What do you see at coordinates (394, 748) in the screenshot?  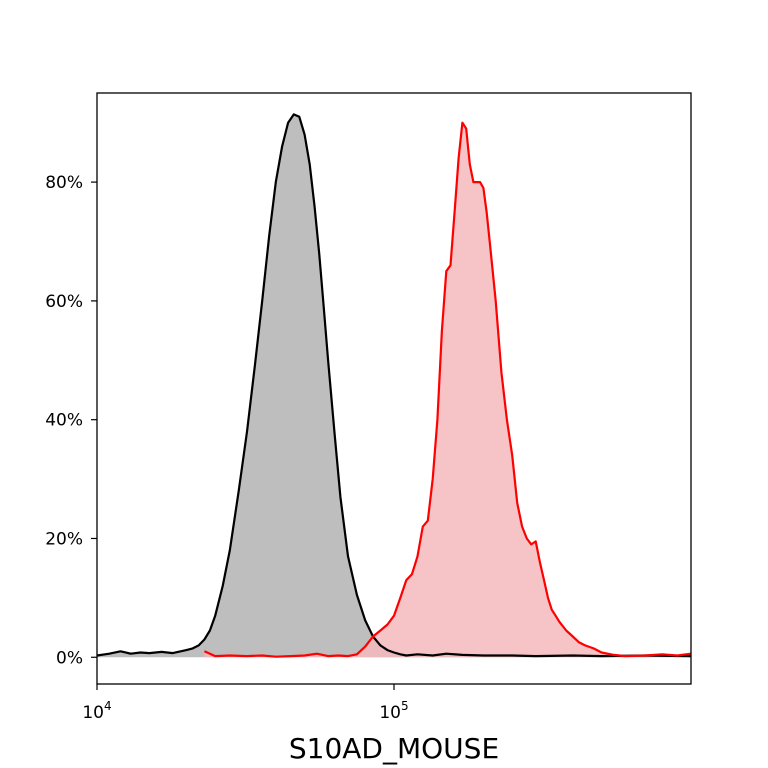 I see `x-axis-label: S10AD_MOUSE` at bounding box center [394, 748].